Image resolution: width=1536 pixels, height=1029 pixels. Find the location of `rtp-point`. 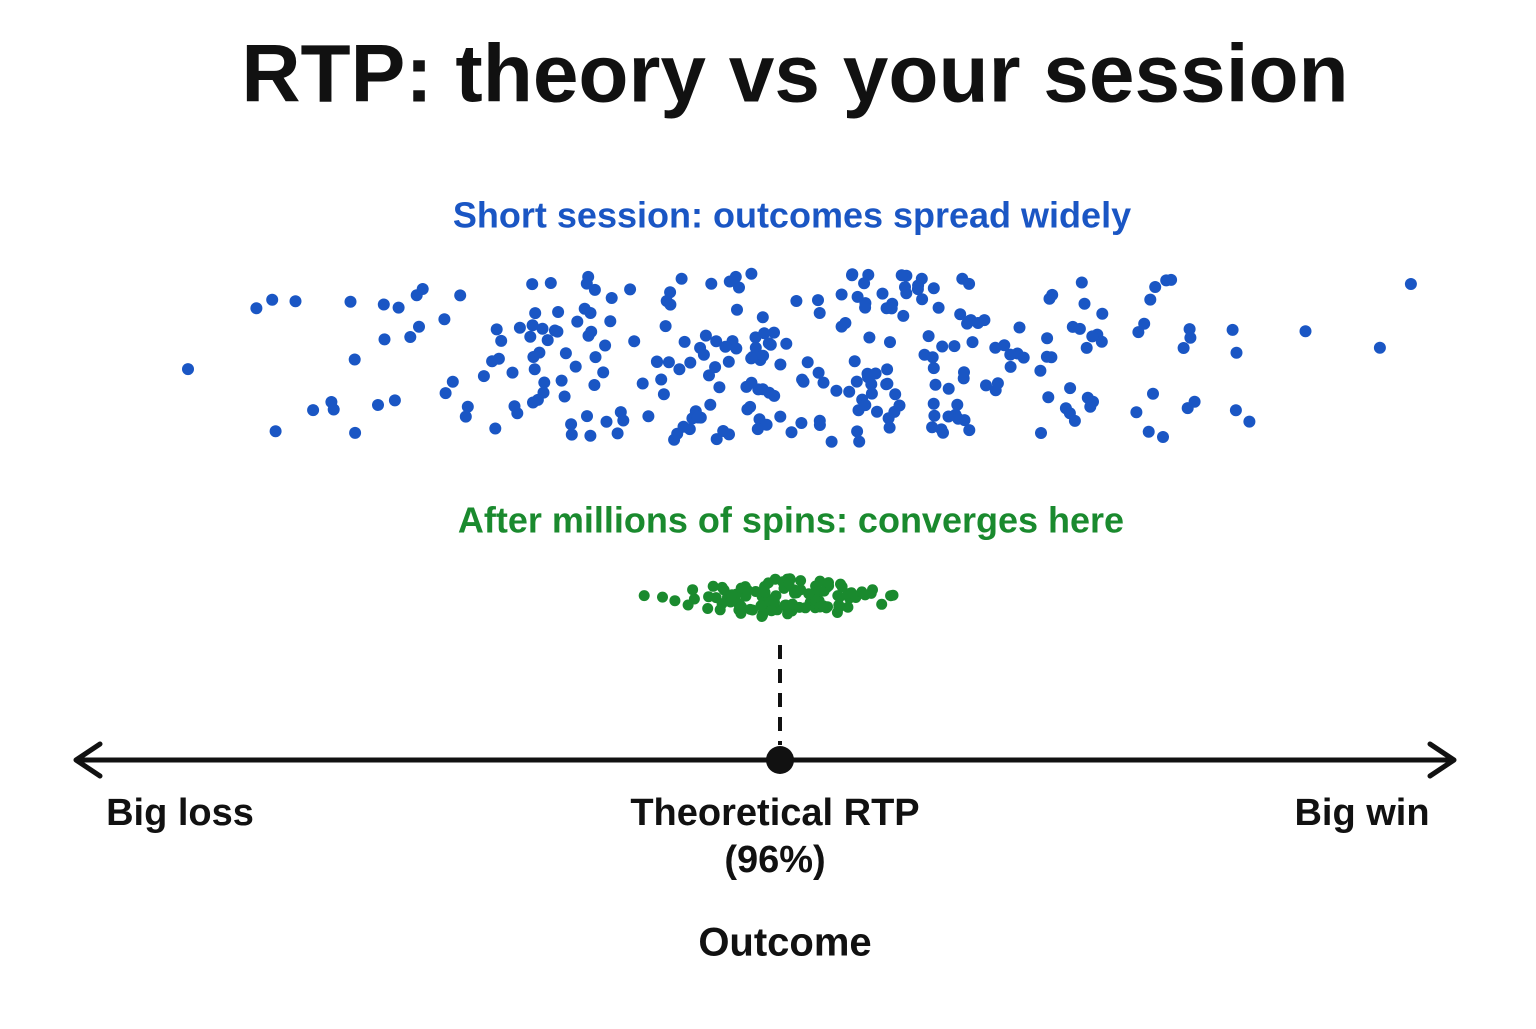

rtp-point is located at coordinates (780, 760).